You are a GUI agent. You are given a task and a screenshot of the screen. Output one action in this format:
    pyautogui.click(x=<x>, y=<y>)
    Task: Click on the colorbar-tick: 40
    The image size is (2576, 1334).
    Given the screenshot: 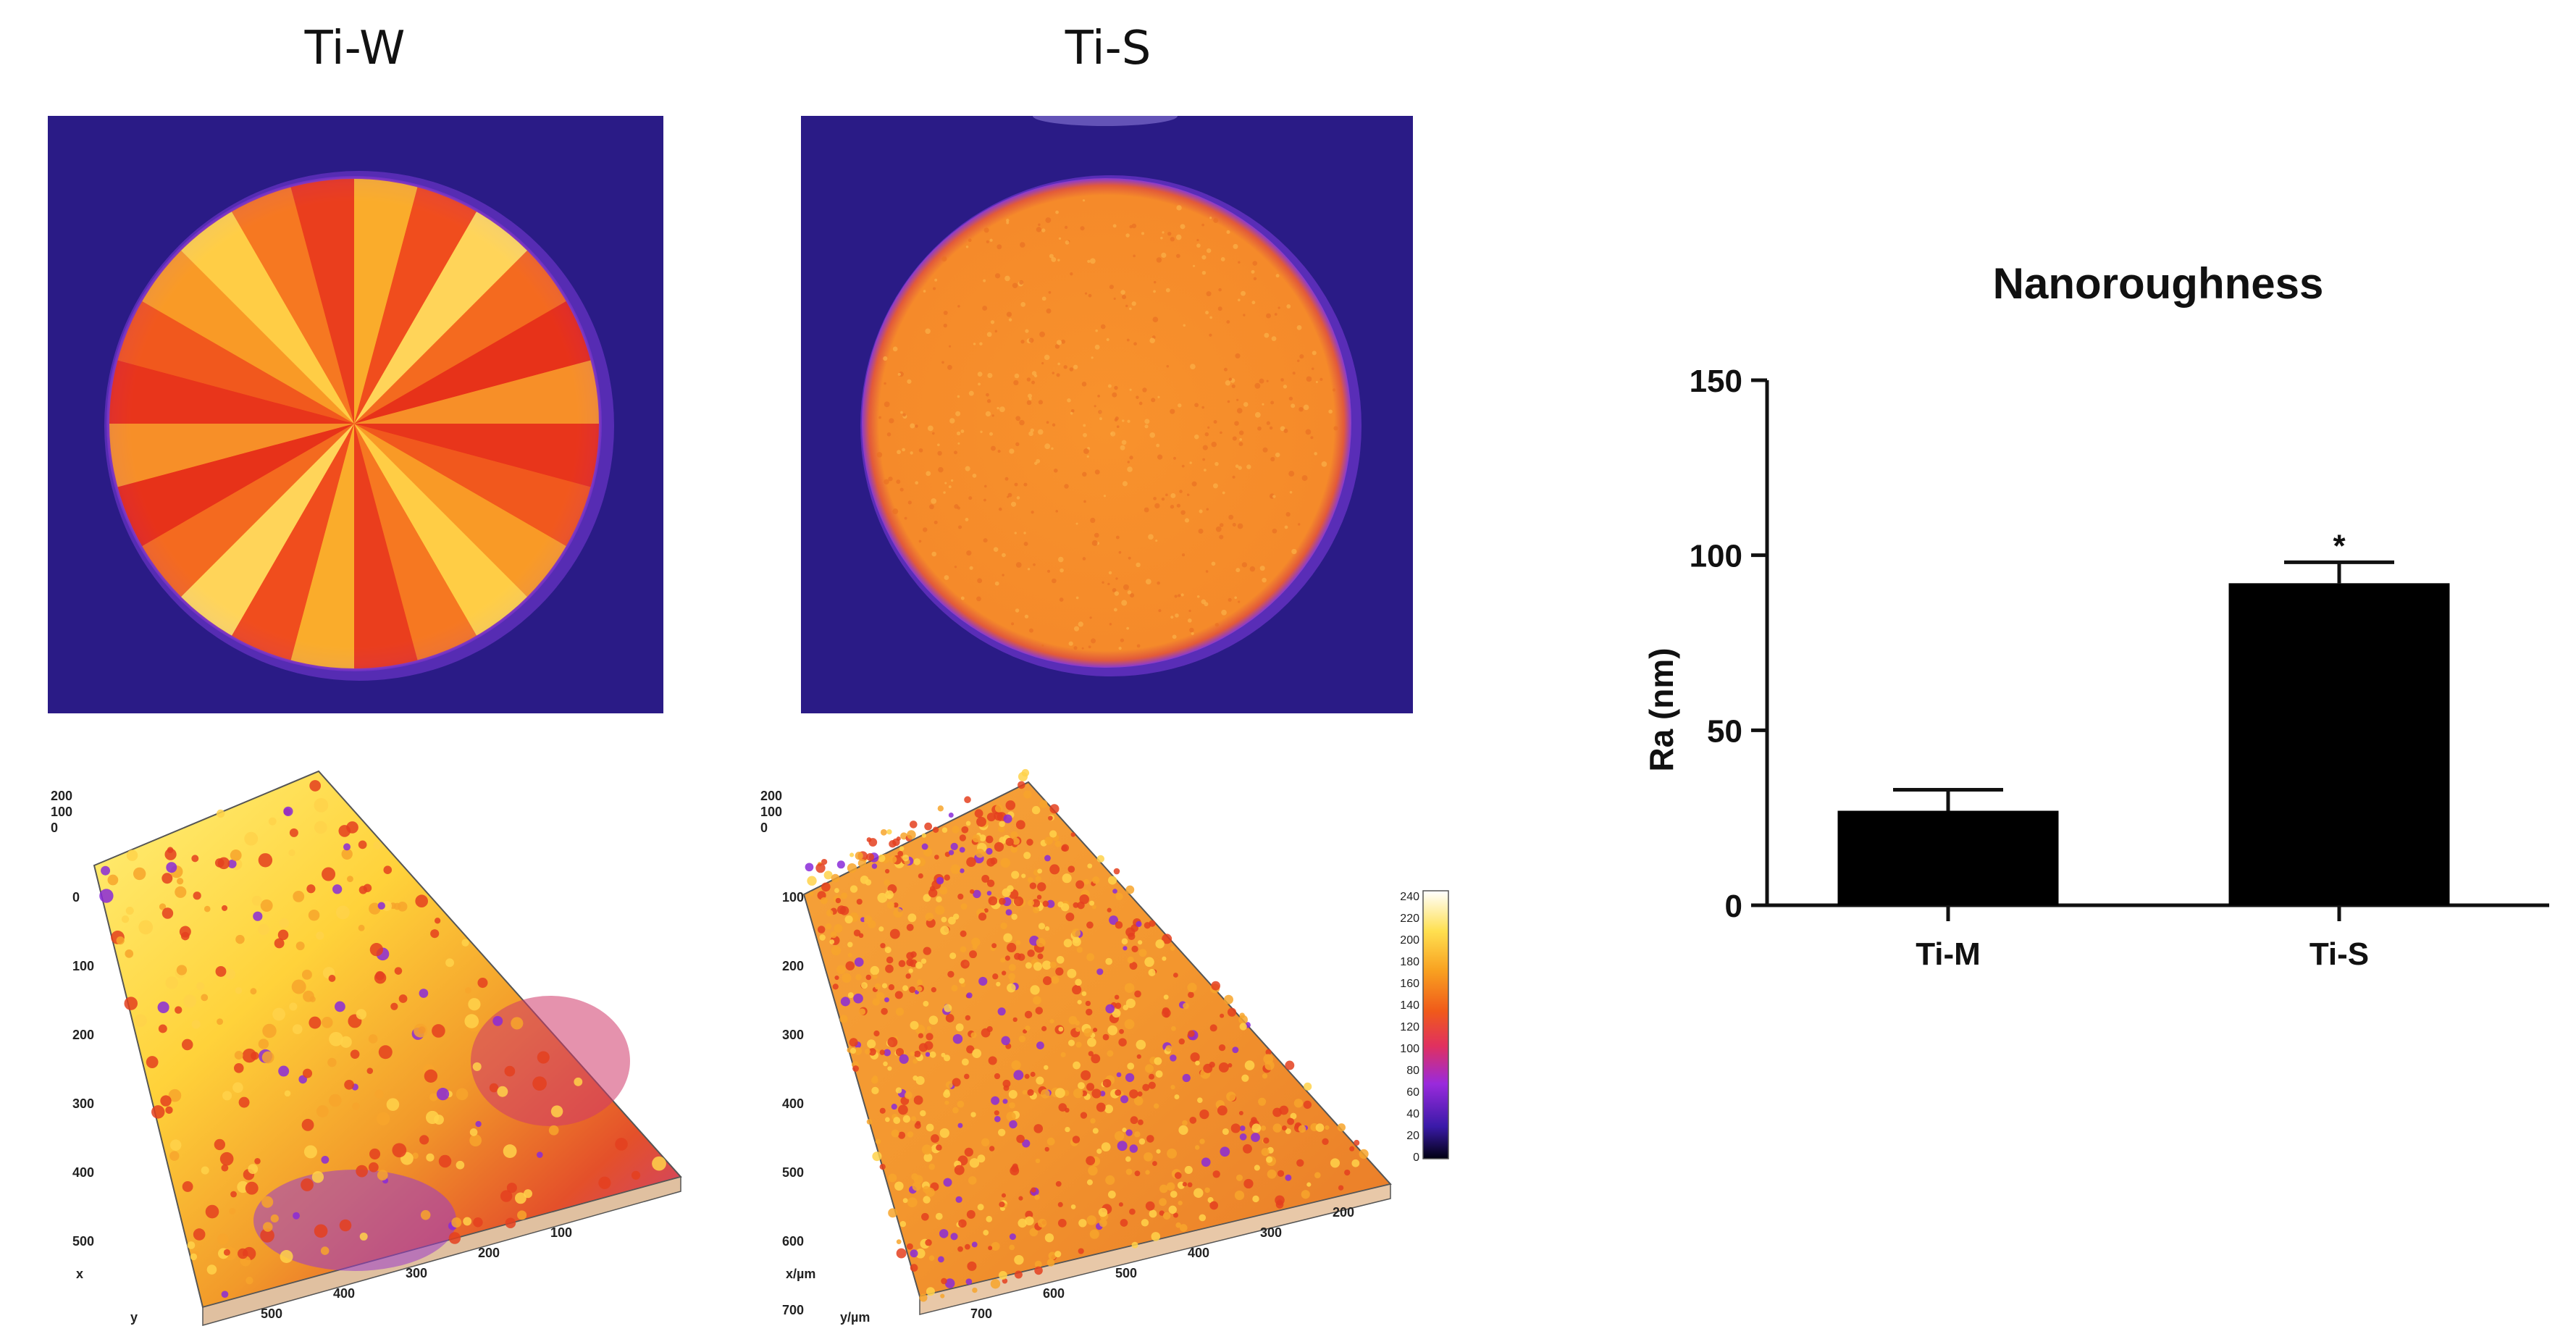 What is the action you would take?
    pyautogui.click(x=1412, y=1114)
    